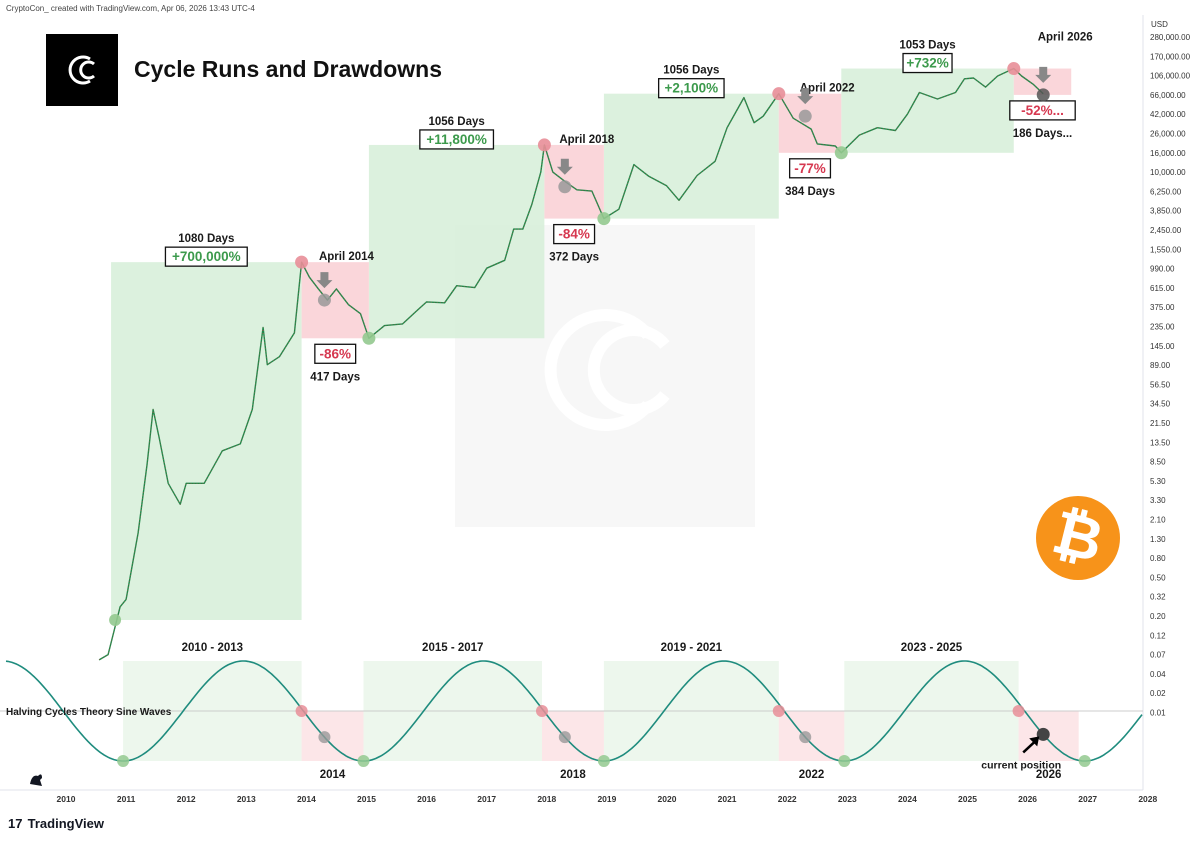 This screenshot has width=1200, height=842. Describe the element at coordinates (1166, 230) in the screenshot. I see `y-tick-label: 2,450.00` at that location.